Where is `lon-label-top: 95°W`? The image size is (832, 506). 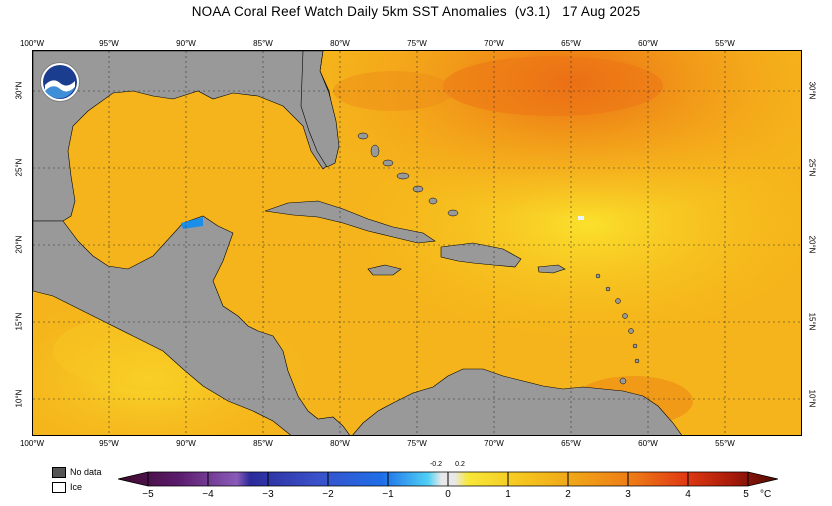 lon-label-top: 95°W is located at coordinates (109, 43).